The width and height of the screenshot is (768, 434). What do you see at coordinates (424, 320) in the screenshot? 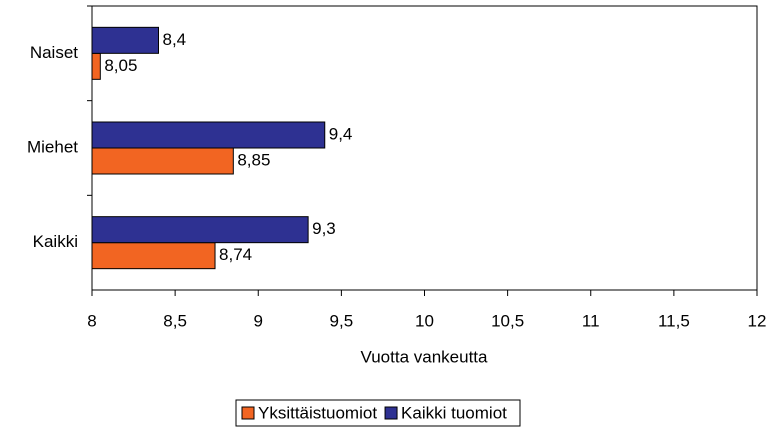
I see `x-tick-label: 10` at bounding box center [424, 320].